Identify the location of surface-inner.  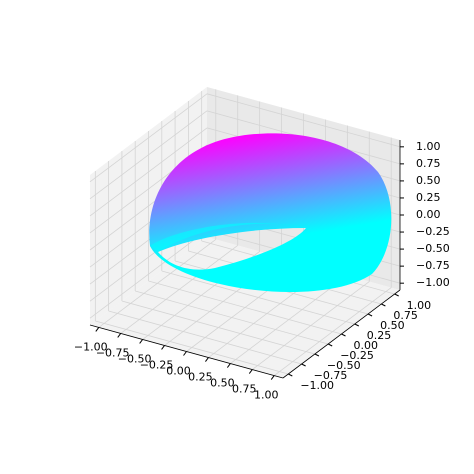
(228, 237).